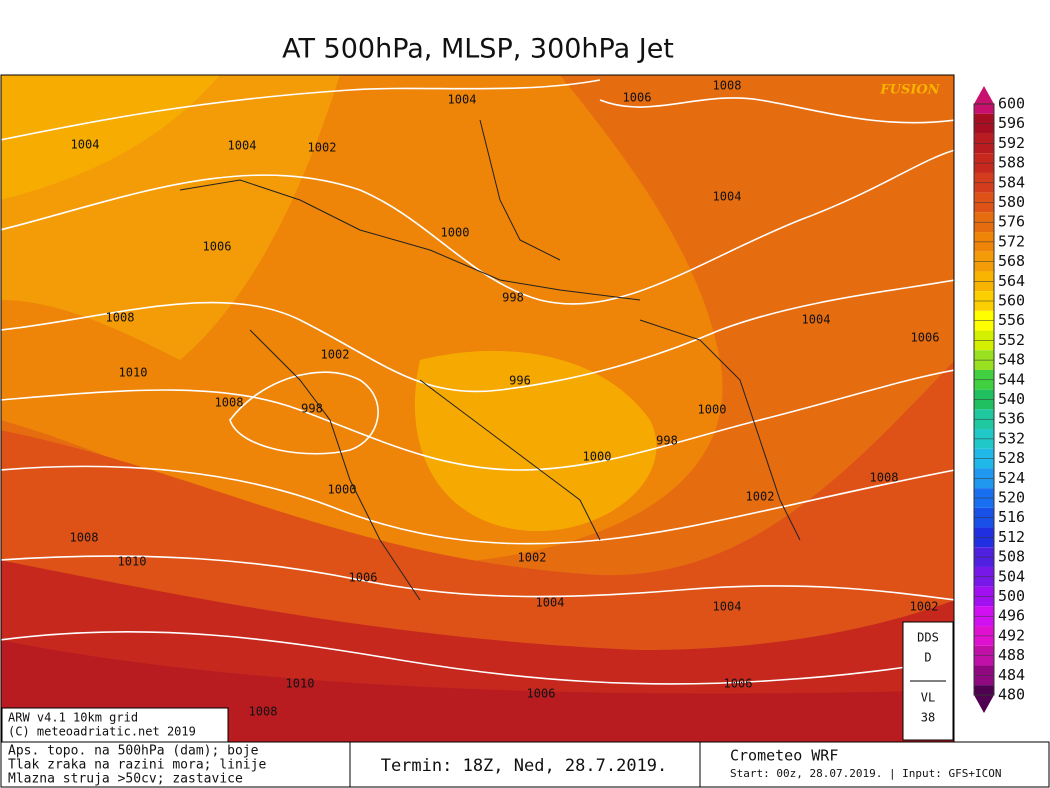 The height and width of the screenshot is (788, 1050). What do you see at coordinates (909, 90) in the screenshot?
I see `watermark: FUSION` at bounding box center [909, 90].